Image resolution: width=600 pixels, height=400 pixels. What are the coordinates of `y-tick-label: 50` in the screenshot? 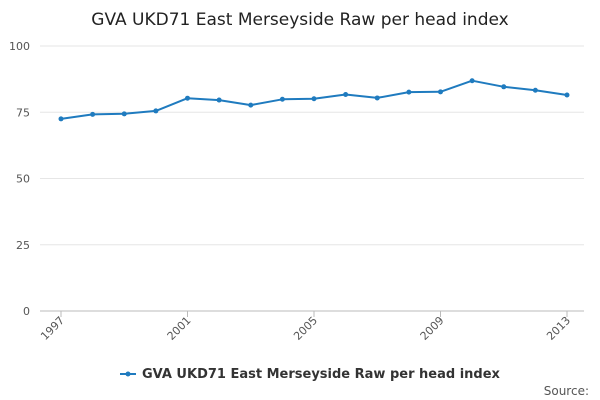 It's located at (23, 179).